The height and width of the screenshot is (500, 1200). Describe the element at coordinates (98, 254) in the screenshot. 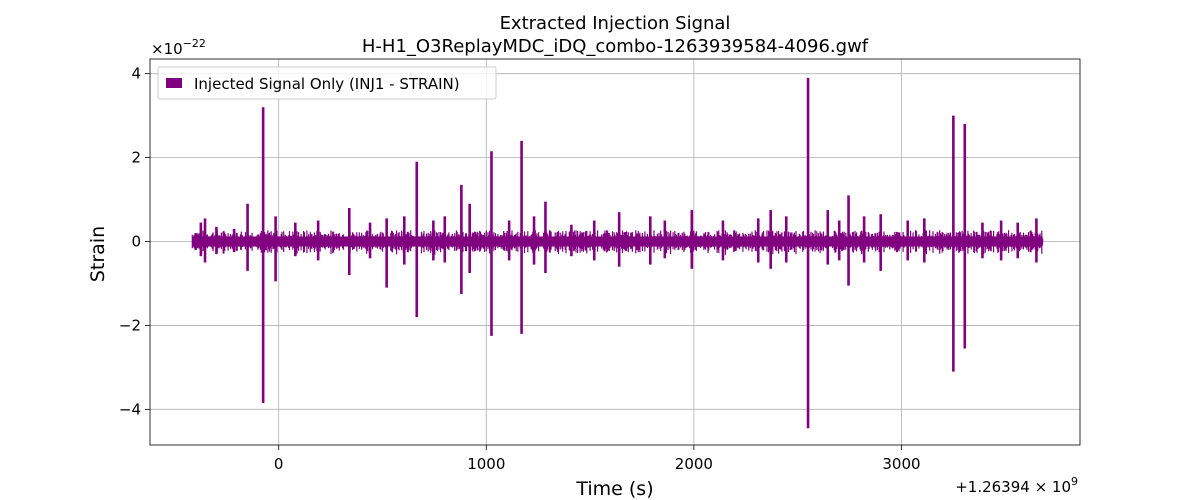

I see `y-axis-label: Strain` at that location.